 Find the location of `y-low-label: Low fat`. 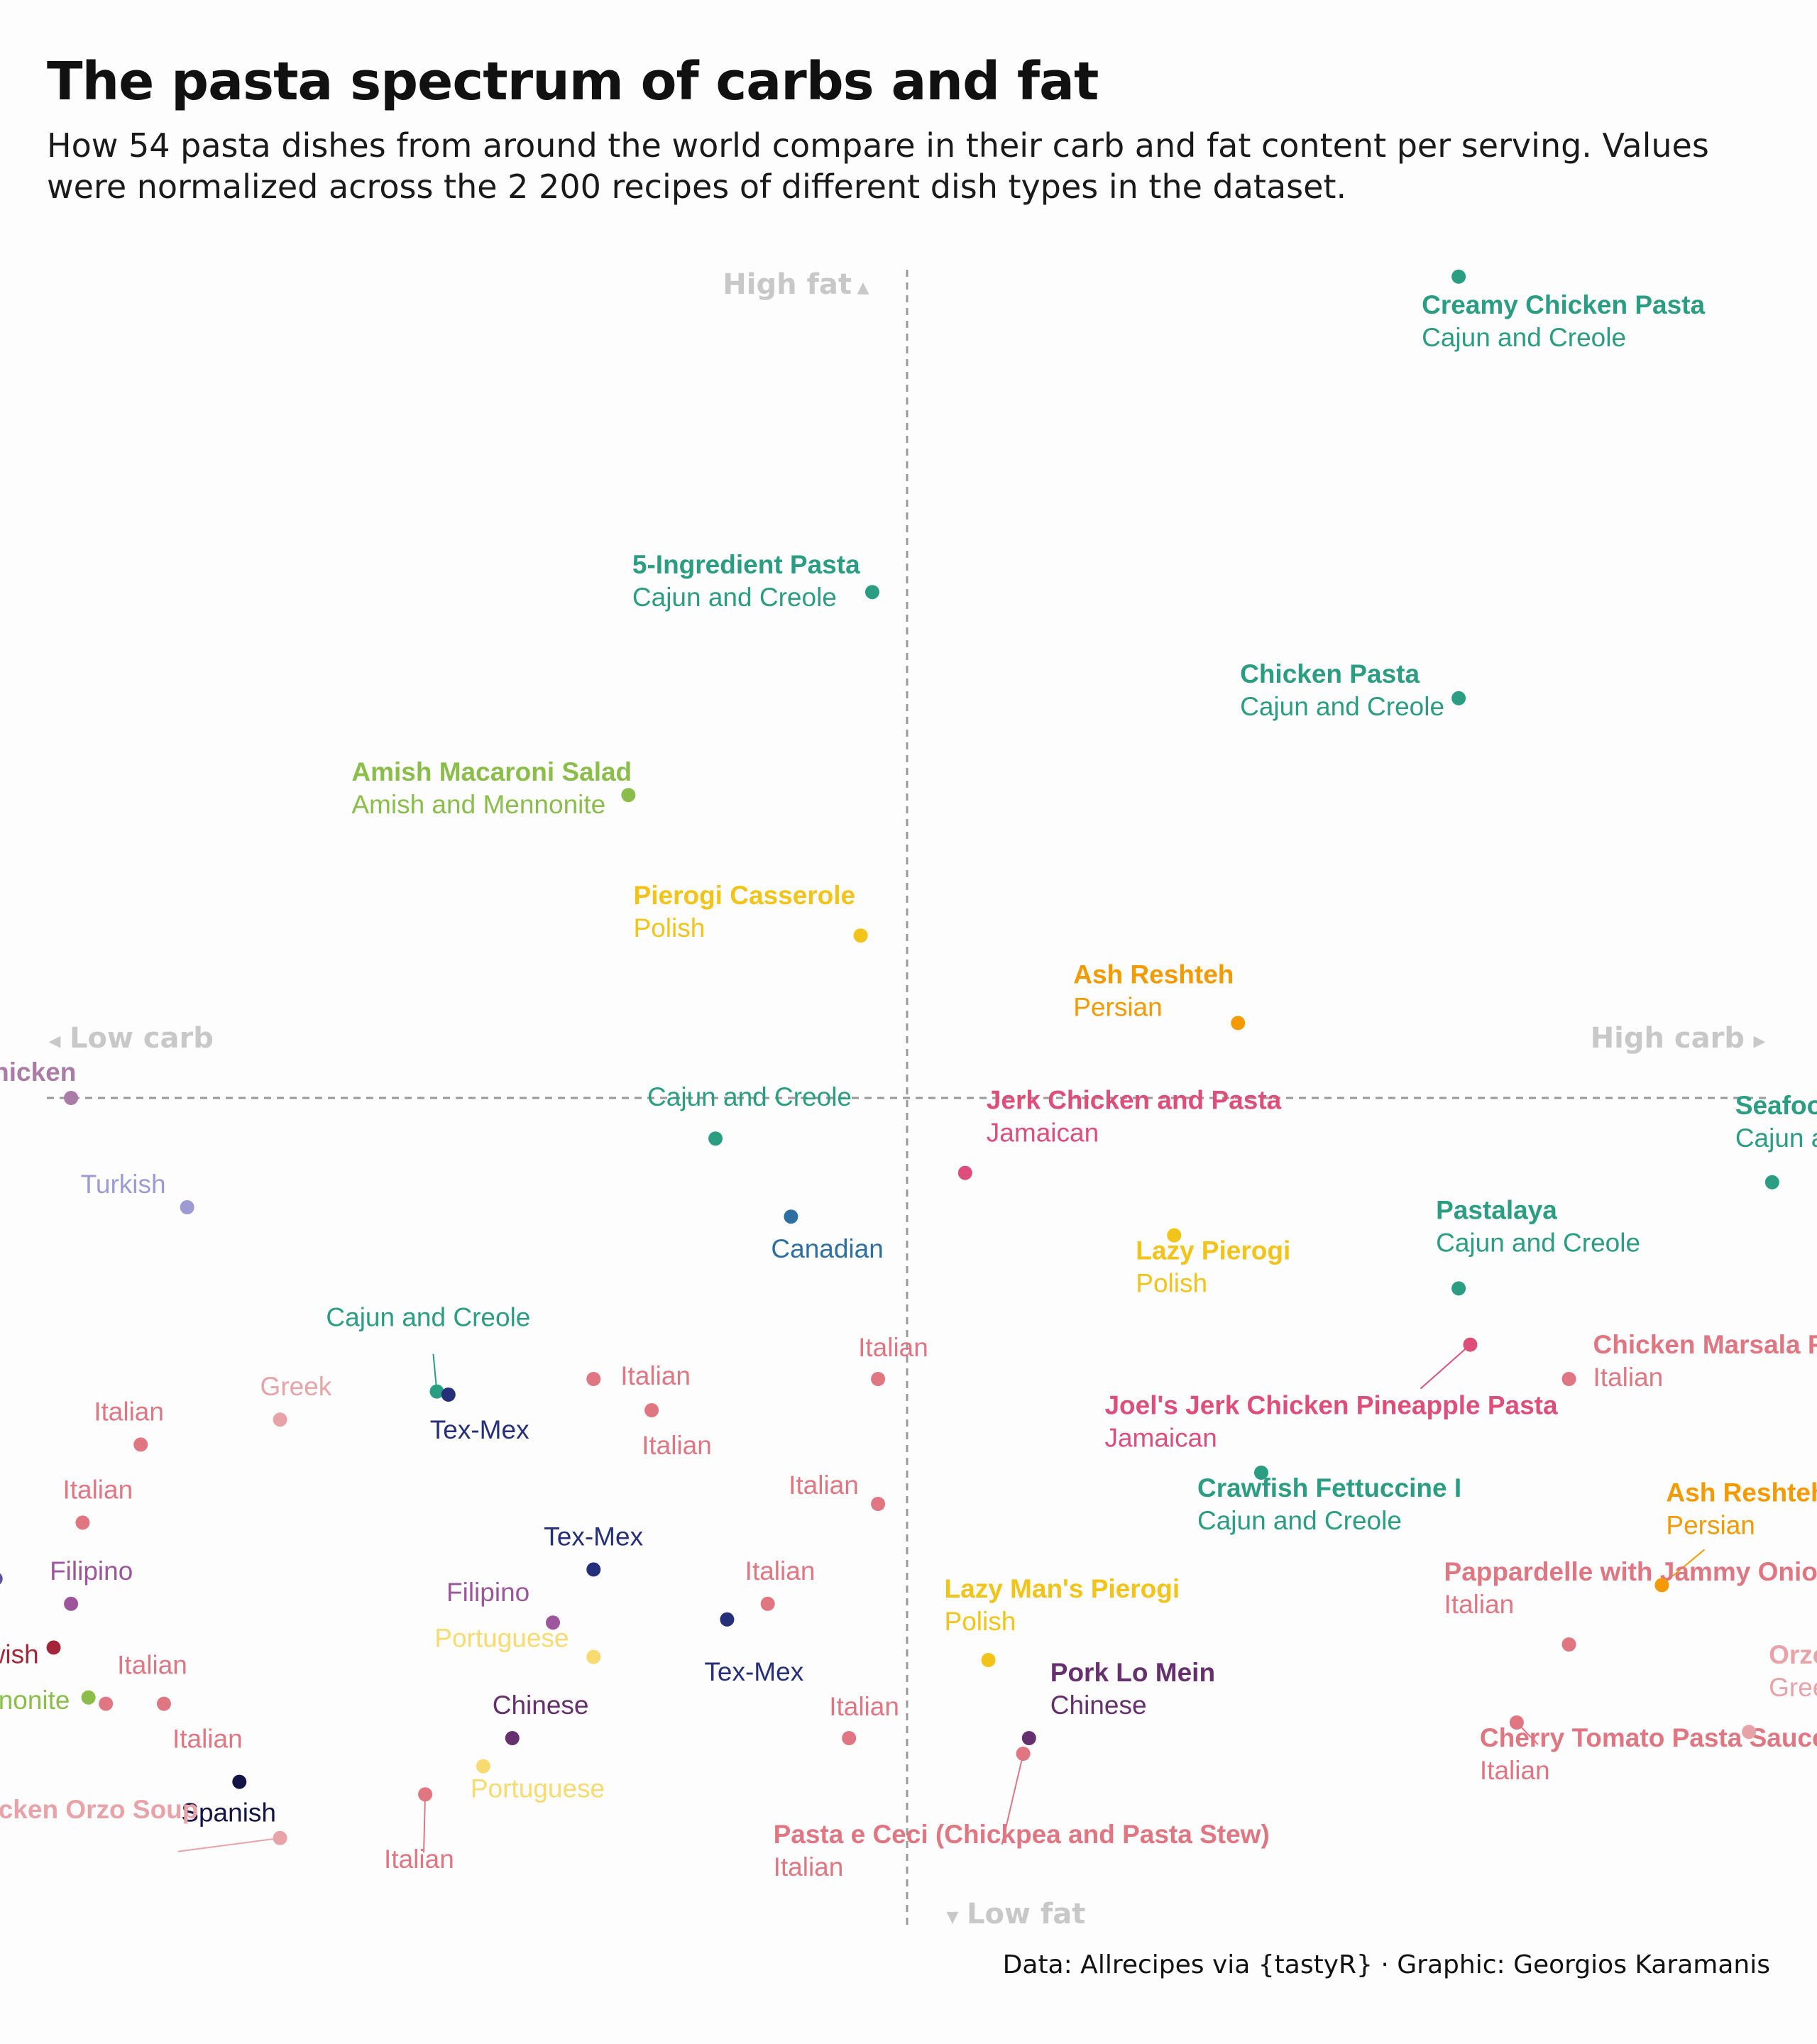

y-low-label: Low fat is located at coordinates (1026, 1914).